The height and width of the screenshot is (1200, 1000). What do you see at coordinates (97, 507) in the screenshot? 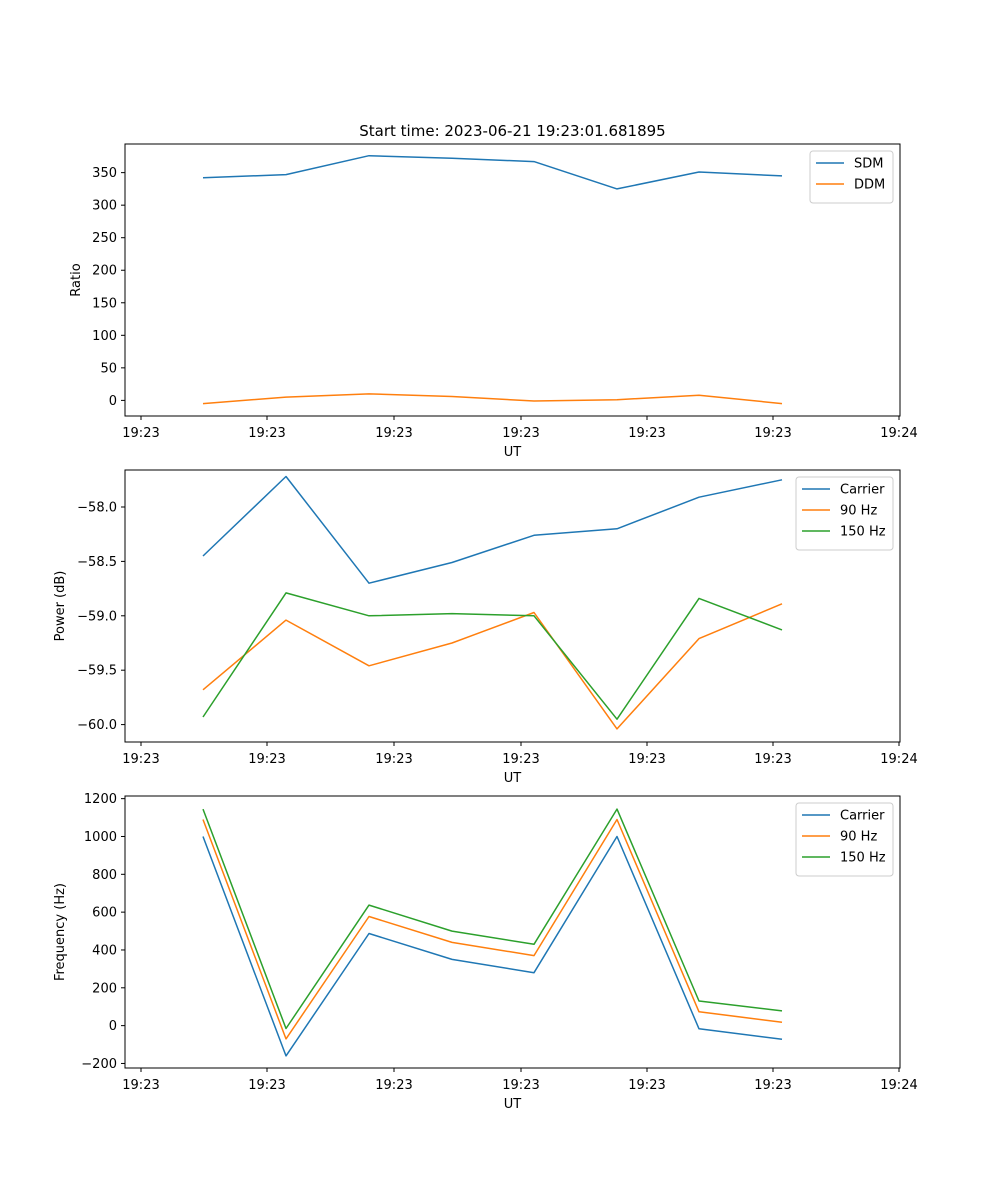
I see `y-tick-label: −58.0` at bounding box center [97, 507].